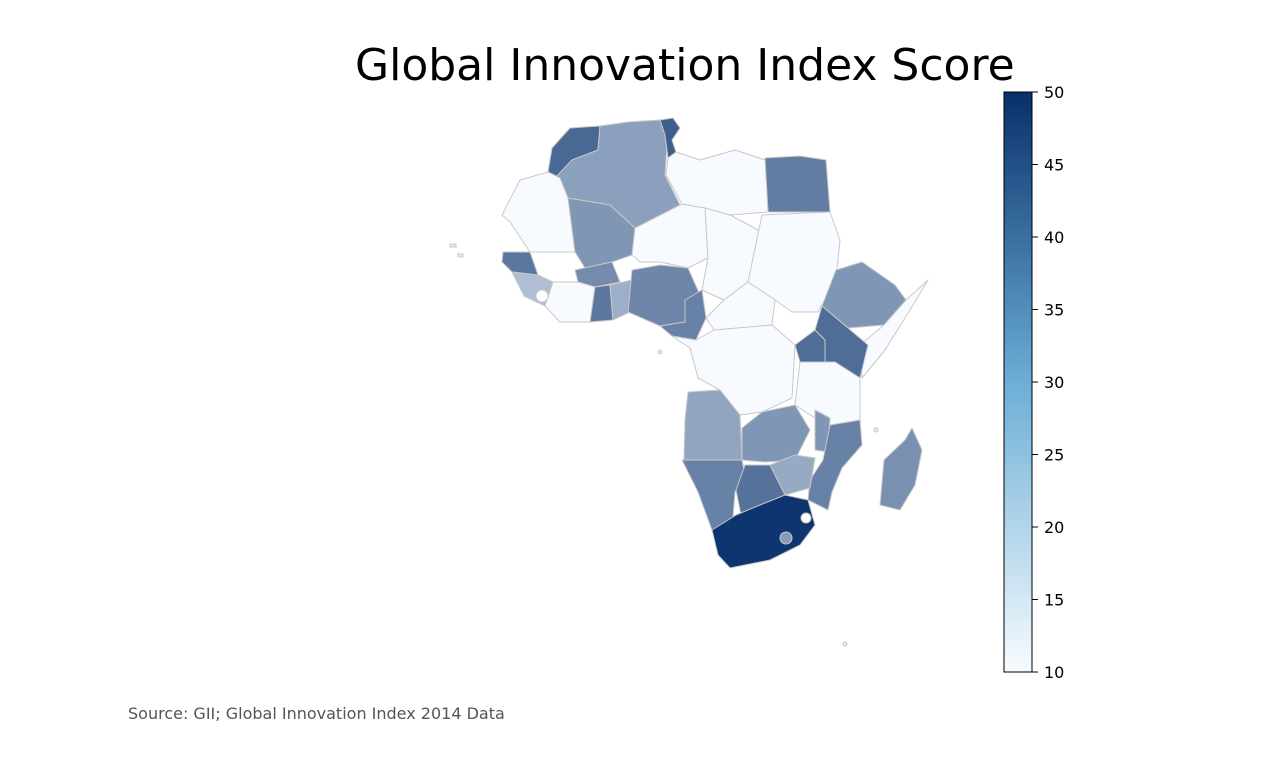 This screenshot has height=768, width=1280. Describe the element at coordinates (1054, 382) in the screenshot. I see `colorbar-tick-label: 30` at that location.